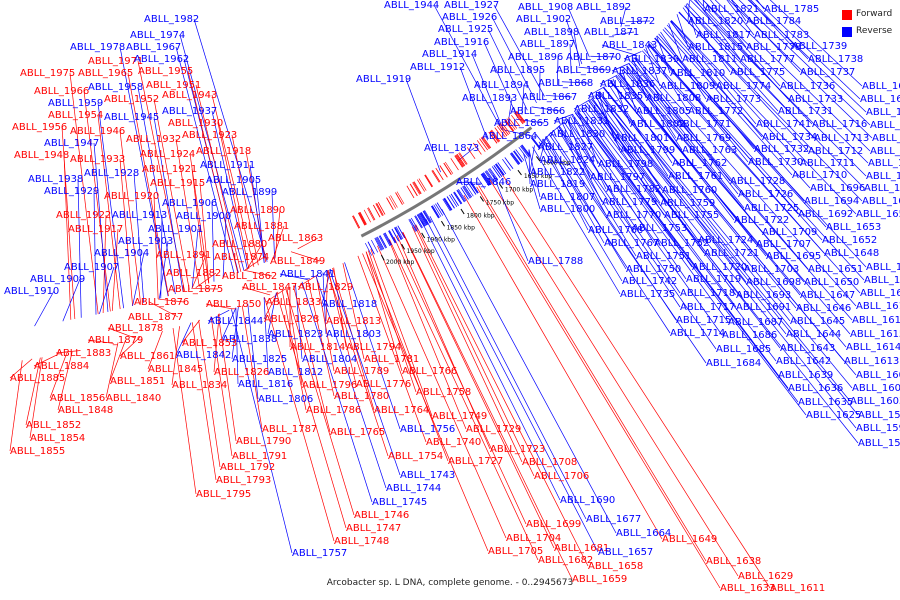 This screenshot has width=900, height=600. What do you see at coordinates (427, 475) in the screenshot?
I see `gene-label: ABLL_1743` at bounding box center [427, 475].